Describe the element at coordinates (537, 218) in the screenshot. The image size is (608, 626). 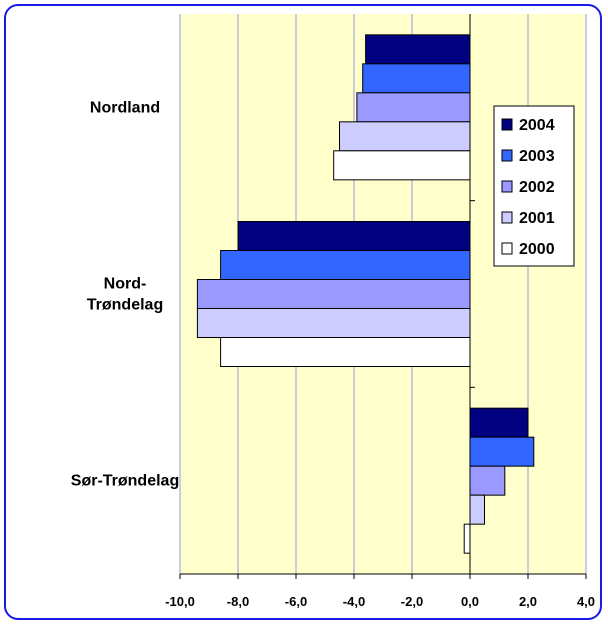
I see `legend-label: 2001` at that location.